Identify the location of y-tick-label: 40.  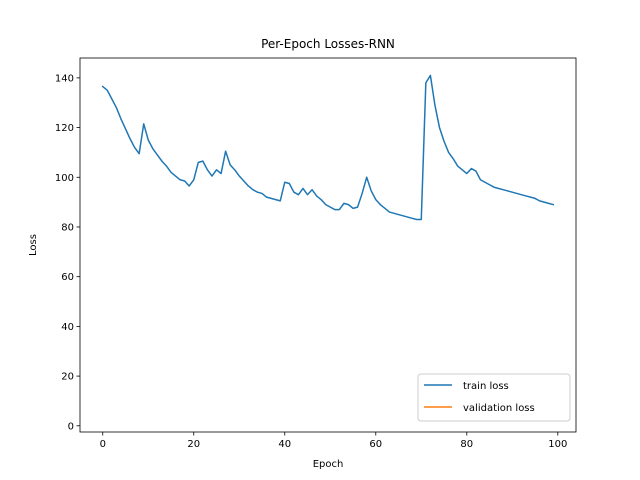
(67, 327).